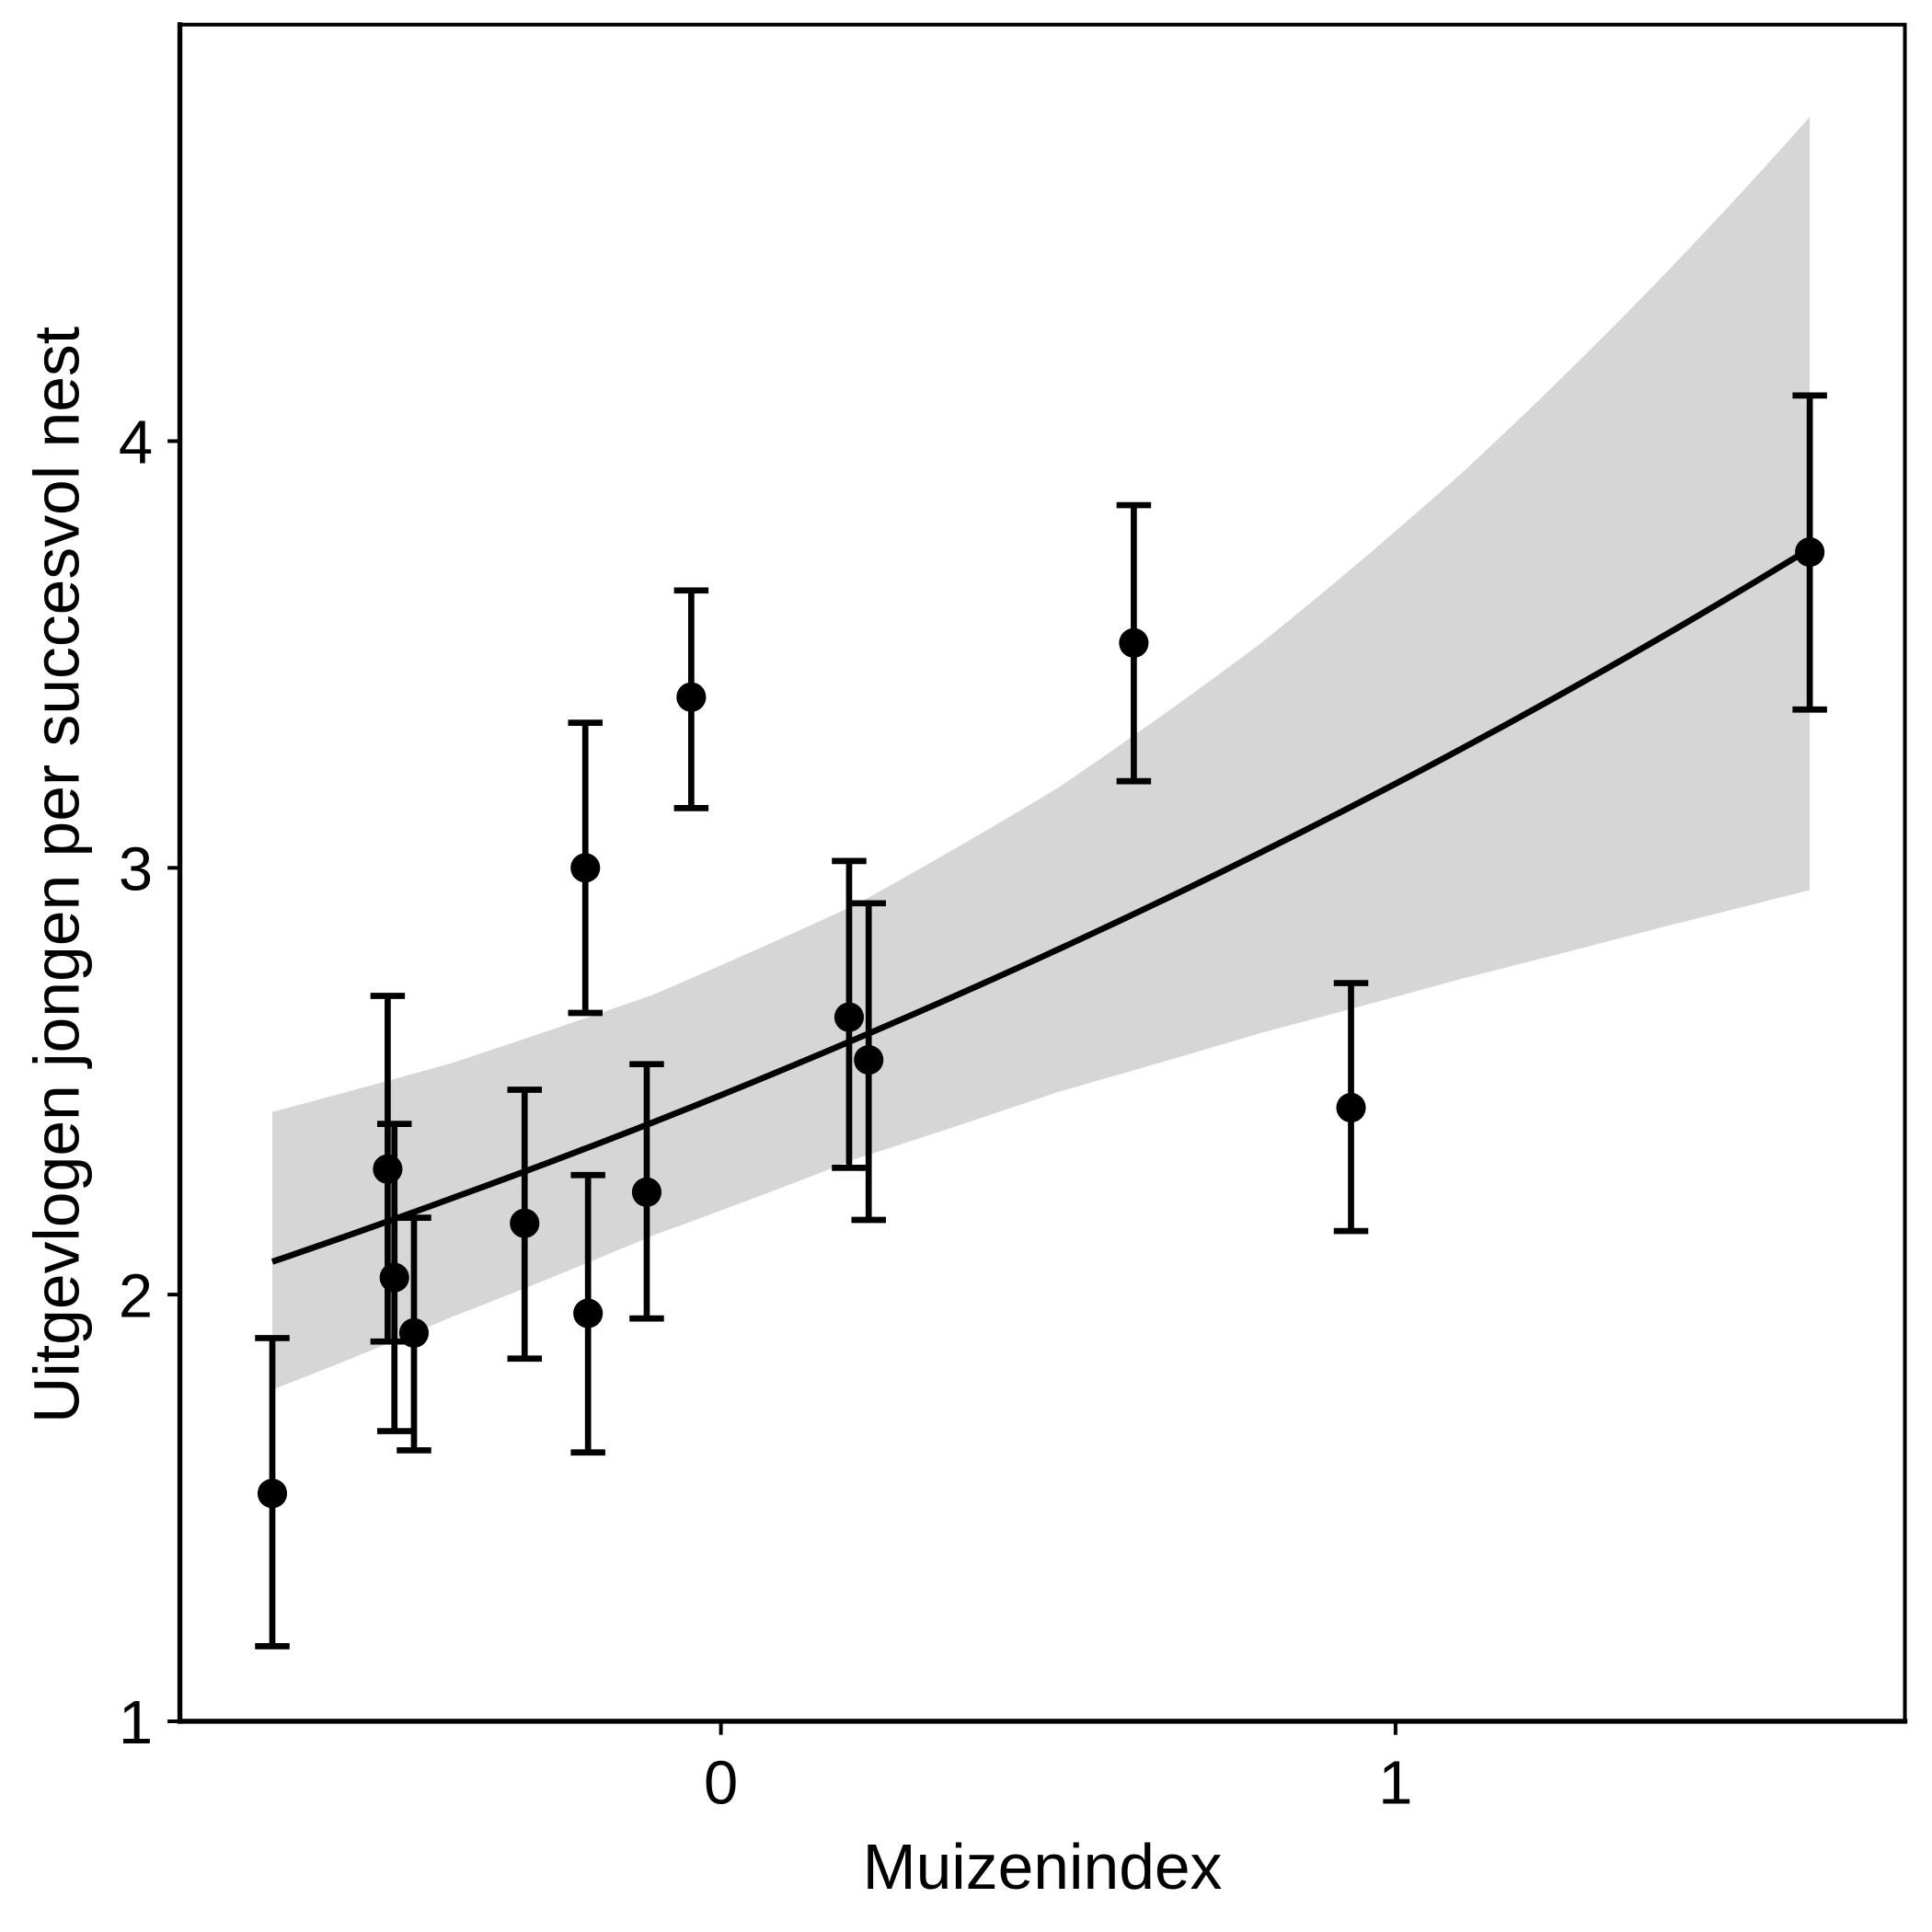 The height and width of the screenshot is (1932, 1932). What do you see at coordinates (136, 442) in the screenshot?
I see `y-tick-label: 4` at bounding box center [136, 442].